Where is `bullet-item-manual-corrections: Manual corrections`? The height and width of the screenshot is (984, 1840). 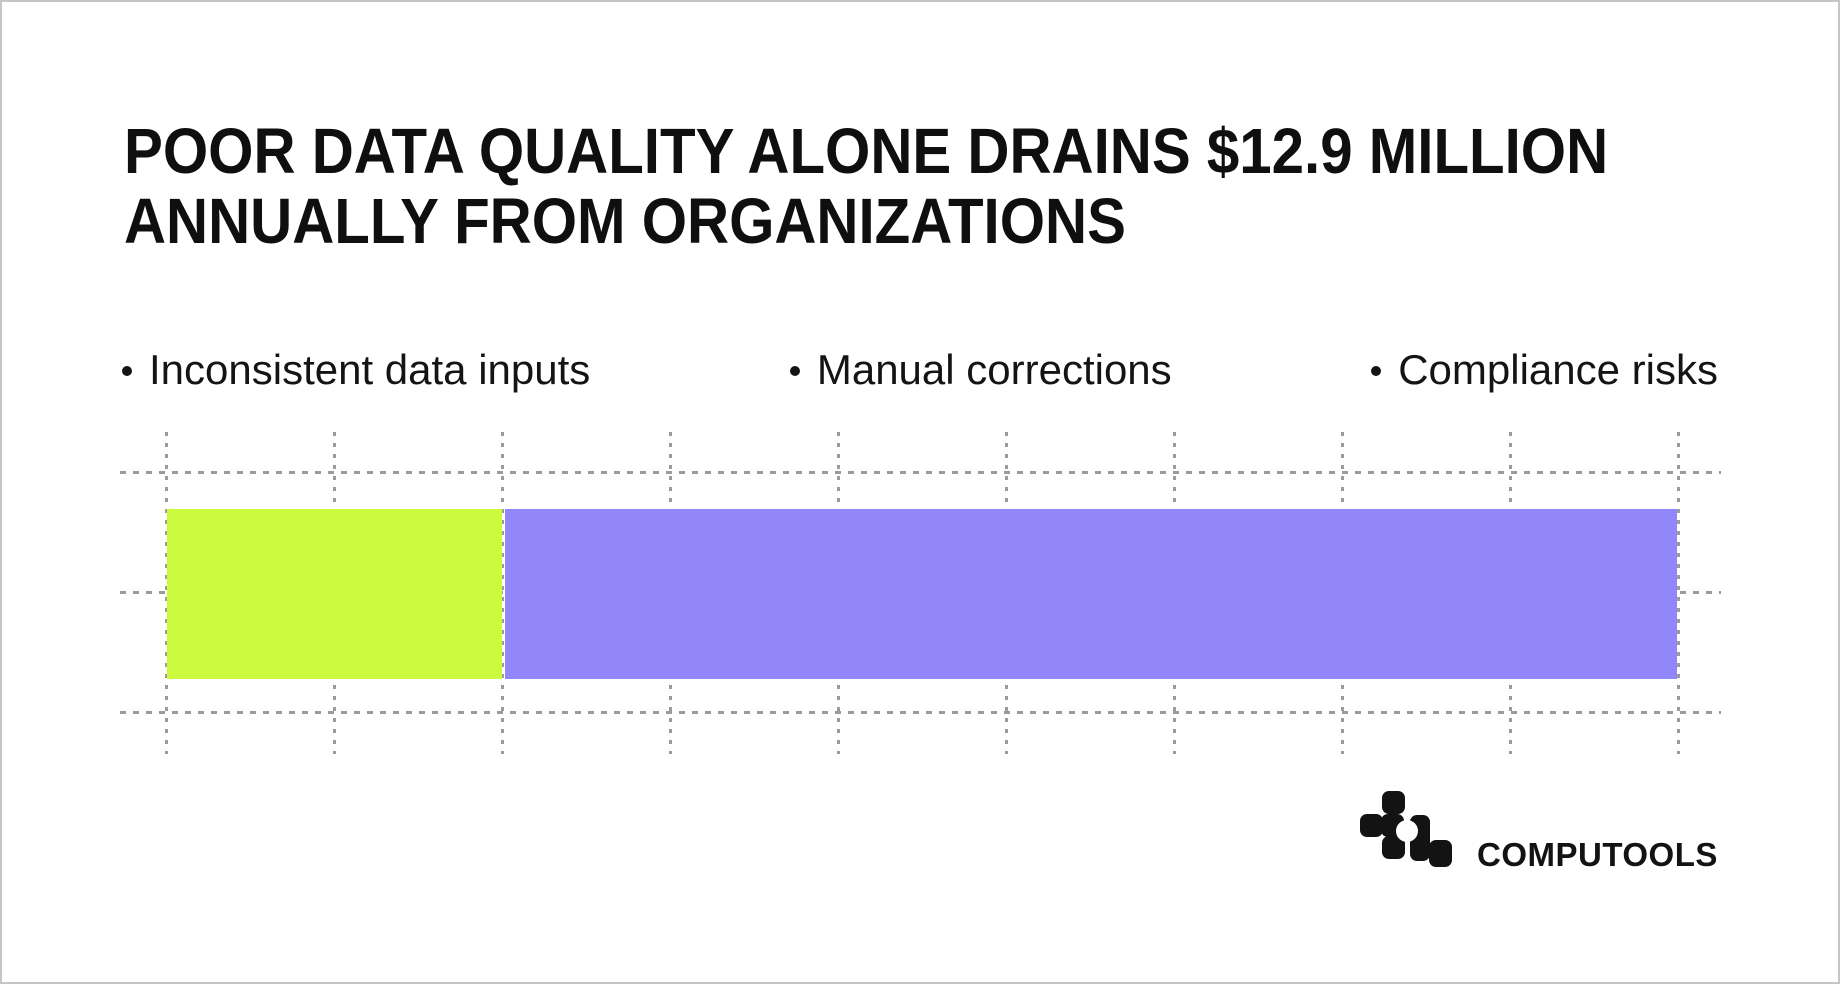 bullet-item-manual-corrections: Manual corrections is located at coordinates (980, 370).